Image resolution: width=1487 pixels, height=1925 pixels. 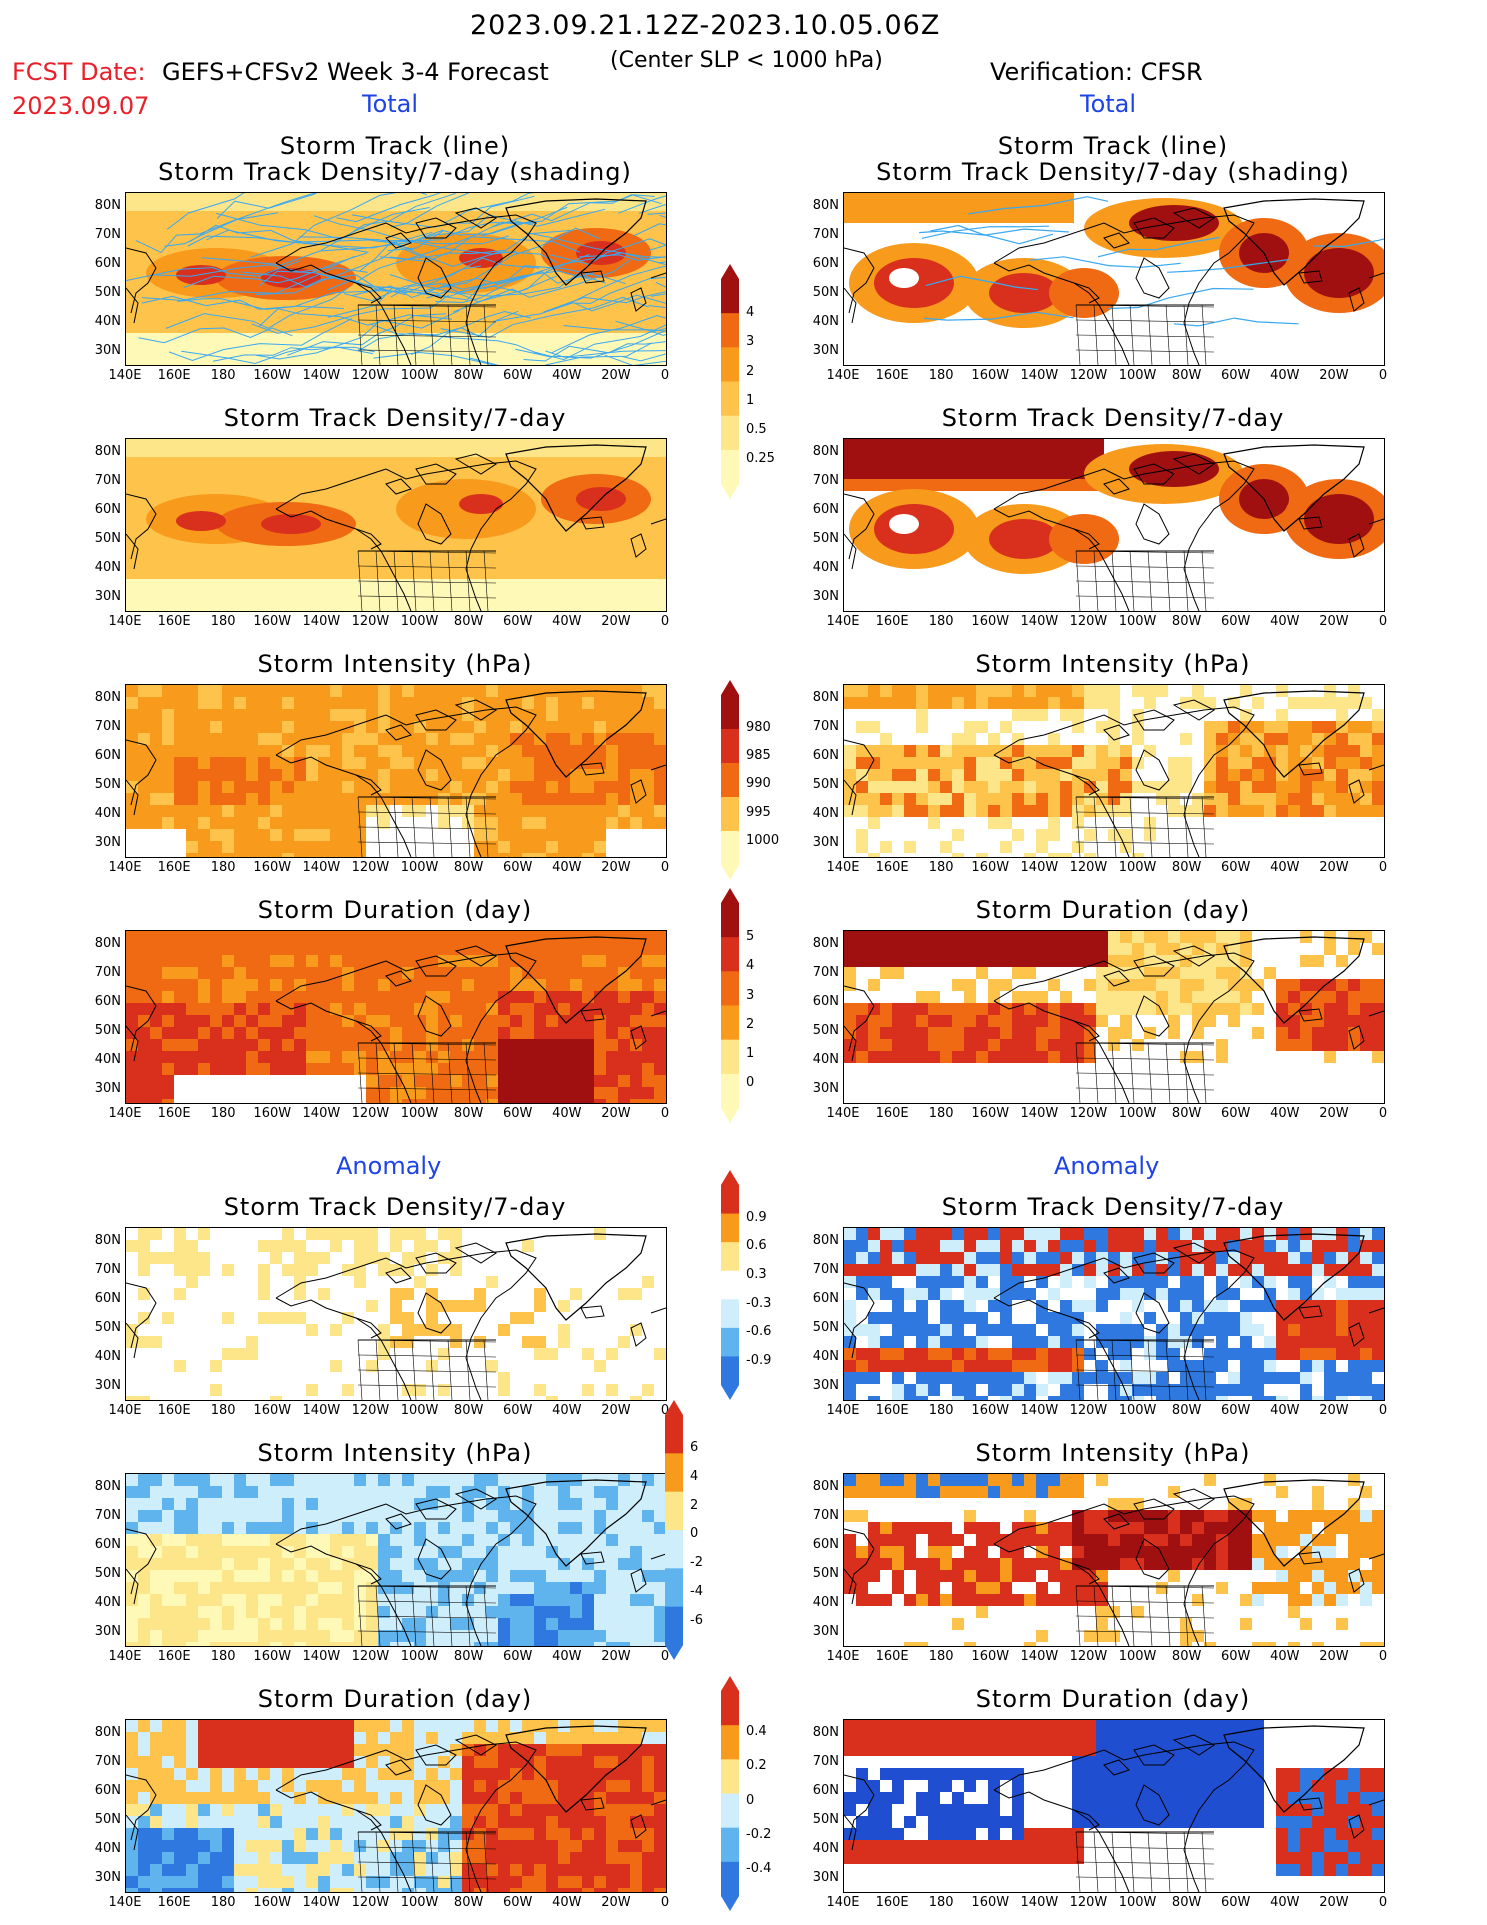 I want to click on colorbar-label: 1000, so click(x=763, y=840).